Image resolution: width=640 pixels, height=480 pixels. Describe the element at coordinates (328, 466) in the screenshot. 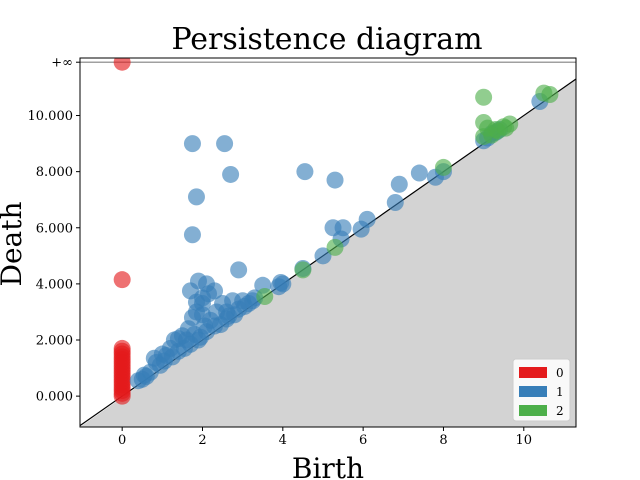

I see `x-axis-label: Birth` at that location.